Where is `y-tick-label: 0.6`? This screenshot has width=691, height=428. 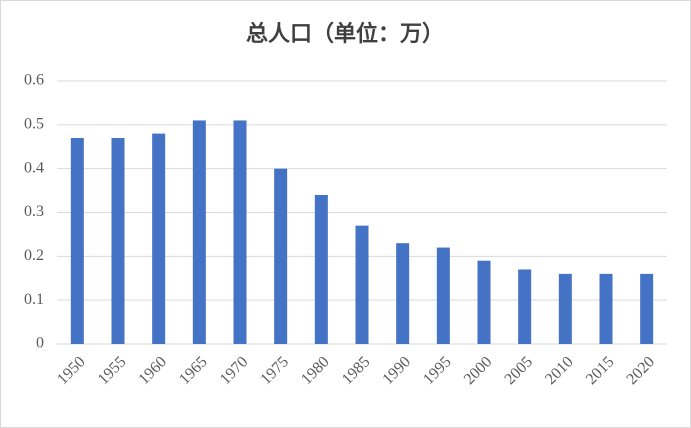 y-tick-label: 0.6 is located at coordinates (34, 80).